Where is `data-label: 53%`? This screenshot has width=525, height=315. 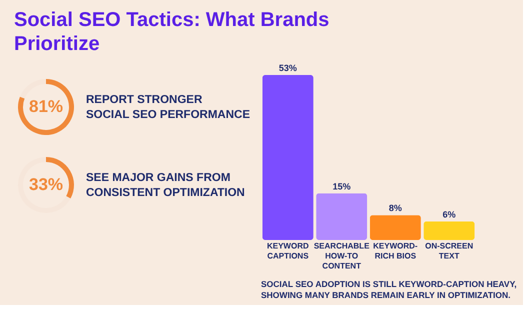 data-label: 53% is located at coordinates (287, 68).